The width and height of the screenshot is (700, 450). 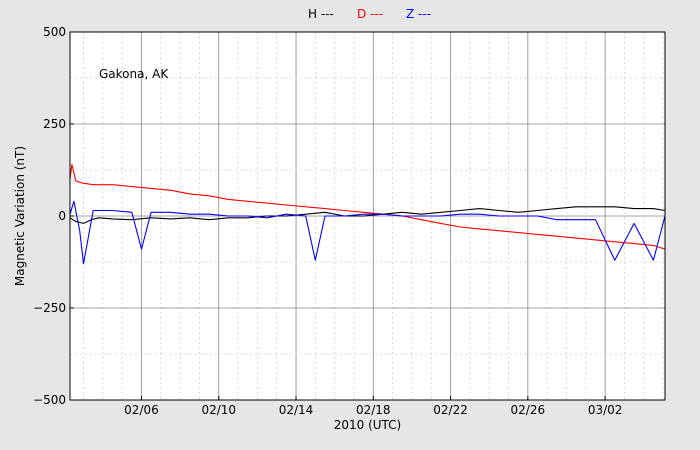 What do you see at coordinates (54, 124) in the screenshot?
I see `y-tick-label: 250` at bounding box center [54, 124].